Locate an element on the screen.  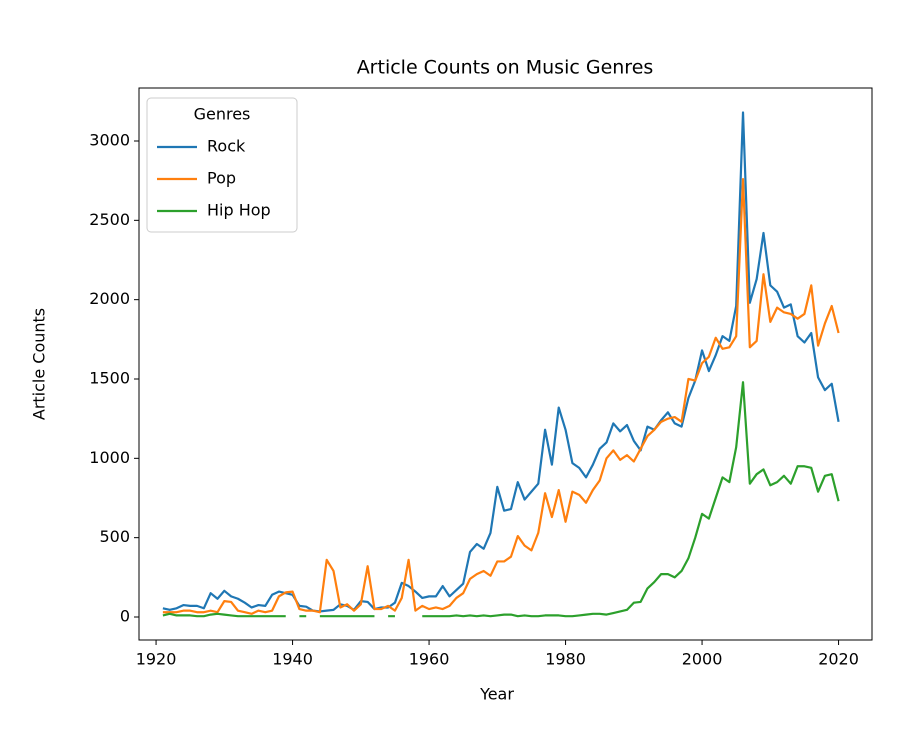
x-tick-label: 1920 is located at coordinates (156, 659).